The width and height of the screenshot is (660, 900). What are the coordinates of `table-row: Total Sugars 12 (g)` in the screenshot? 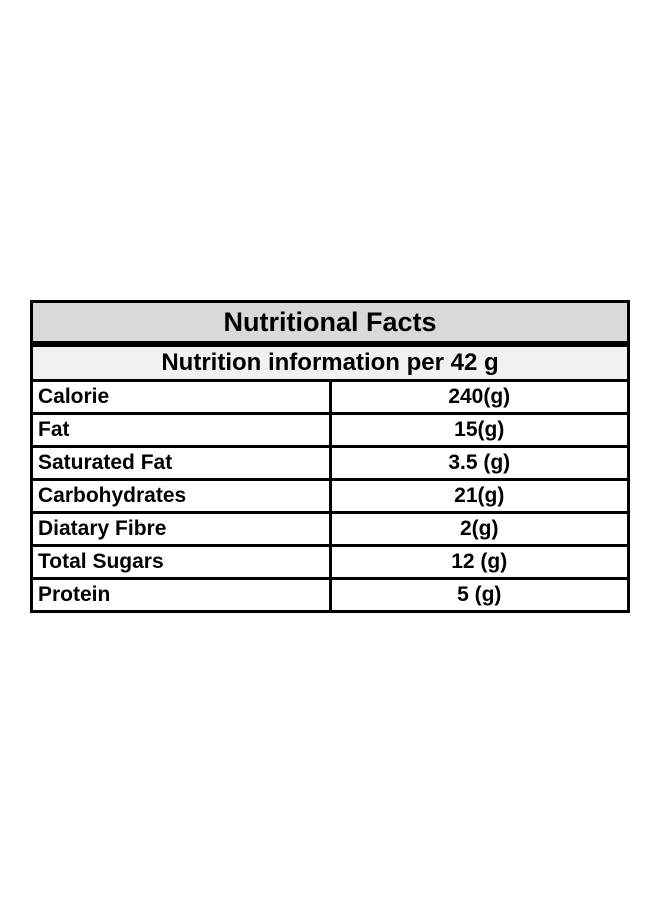 It's located at (330, 562).